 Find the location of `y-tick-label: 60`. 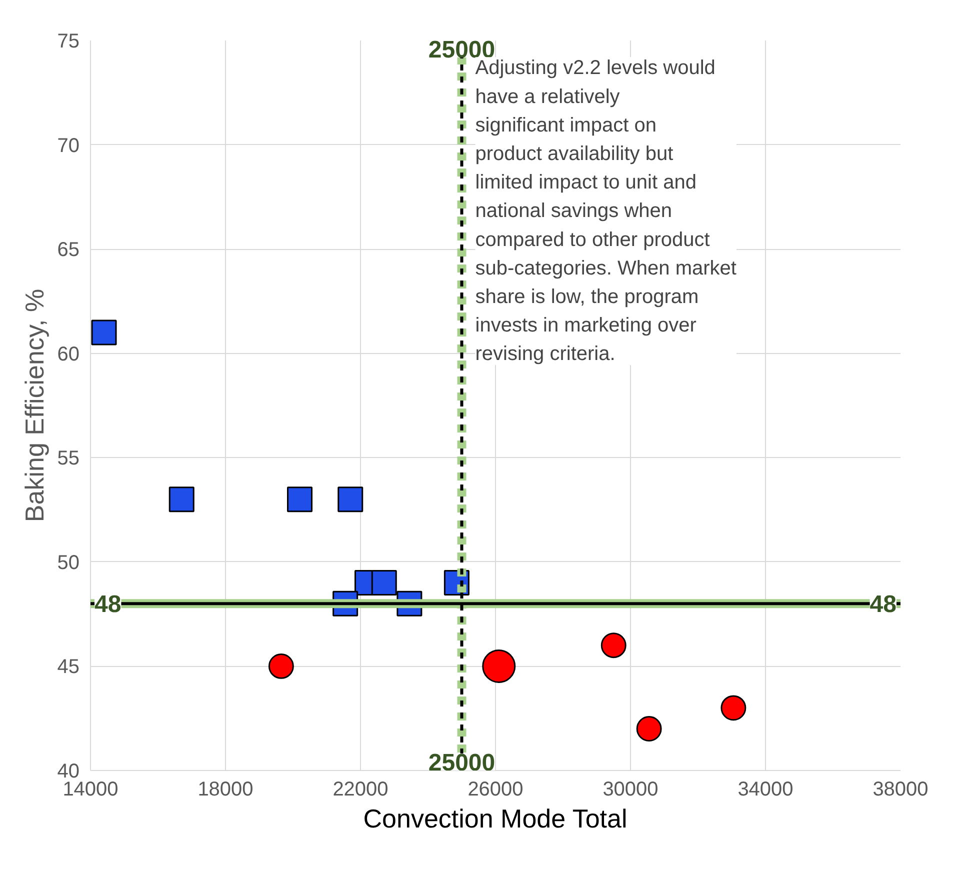

y-tick-label: 60 is located at coordinates (68, 354).